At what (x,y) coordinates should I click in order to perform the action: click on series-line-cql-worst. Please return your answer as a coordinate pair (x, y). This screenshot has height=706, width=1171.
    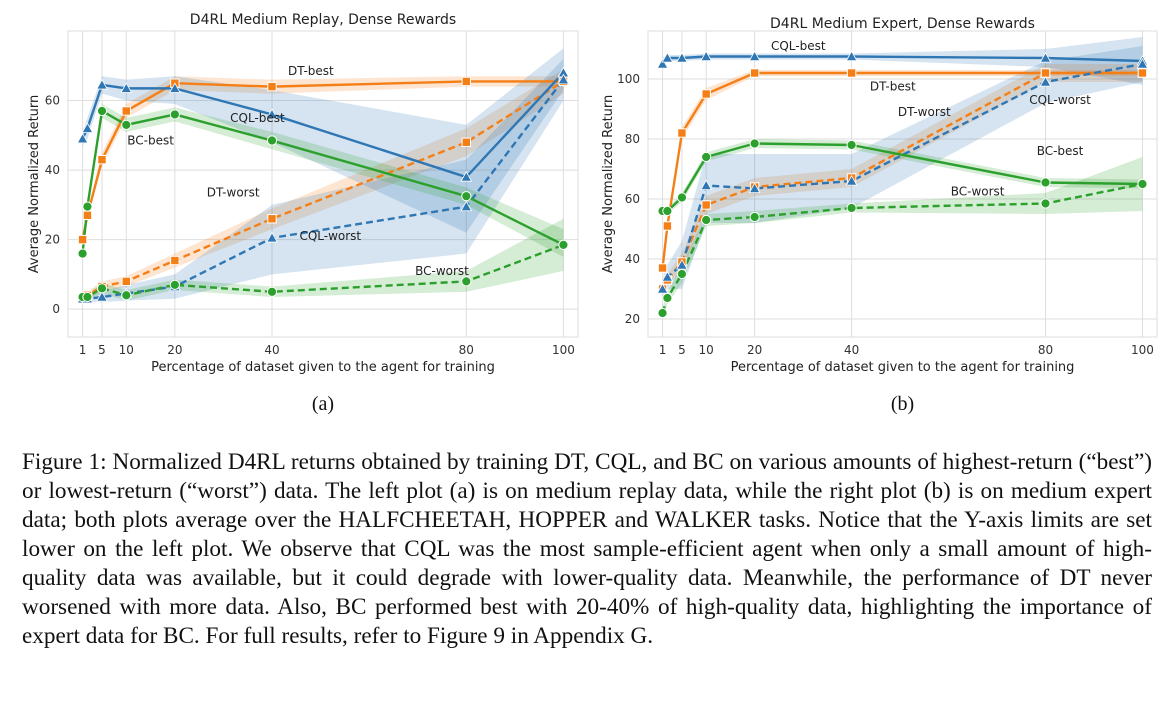
    Looking at the image, I should click on (902, 176).